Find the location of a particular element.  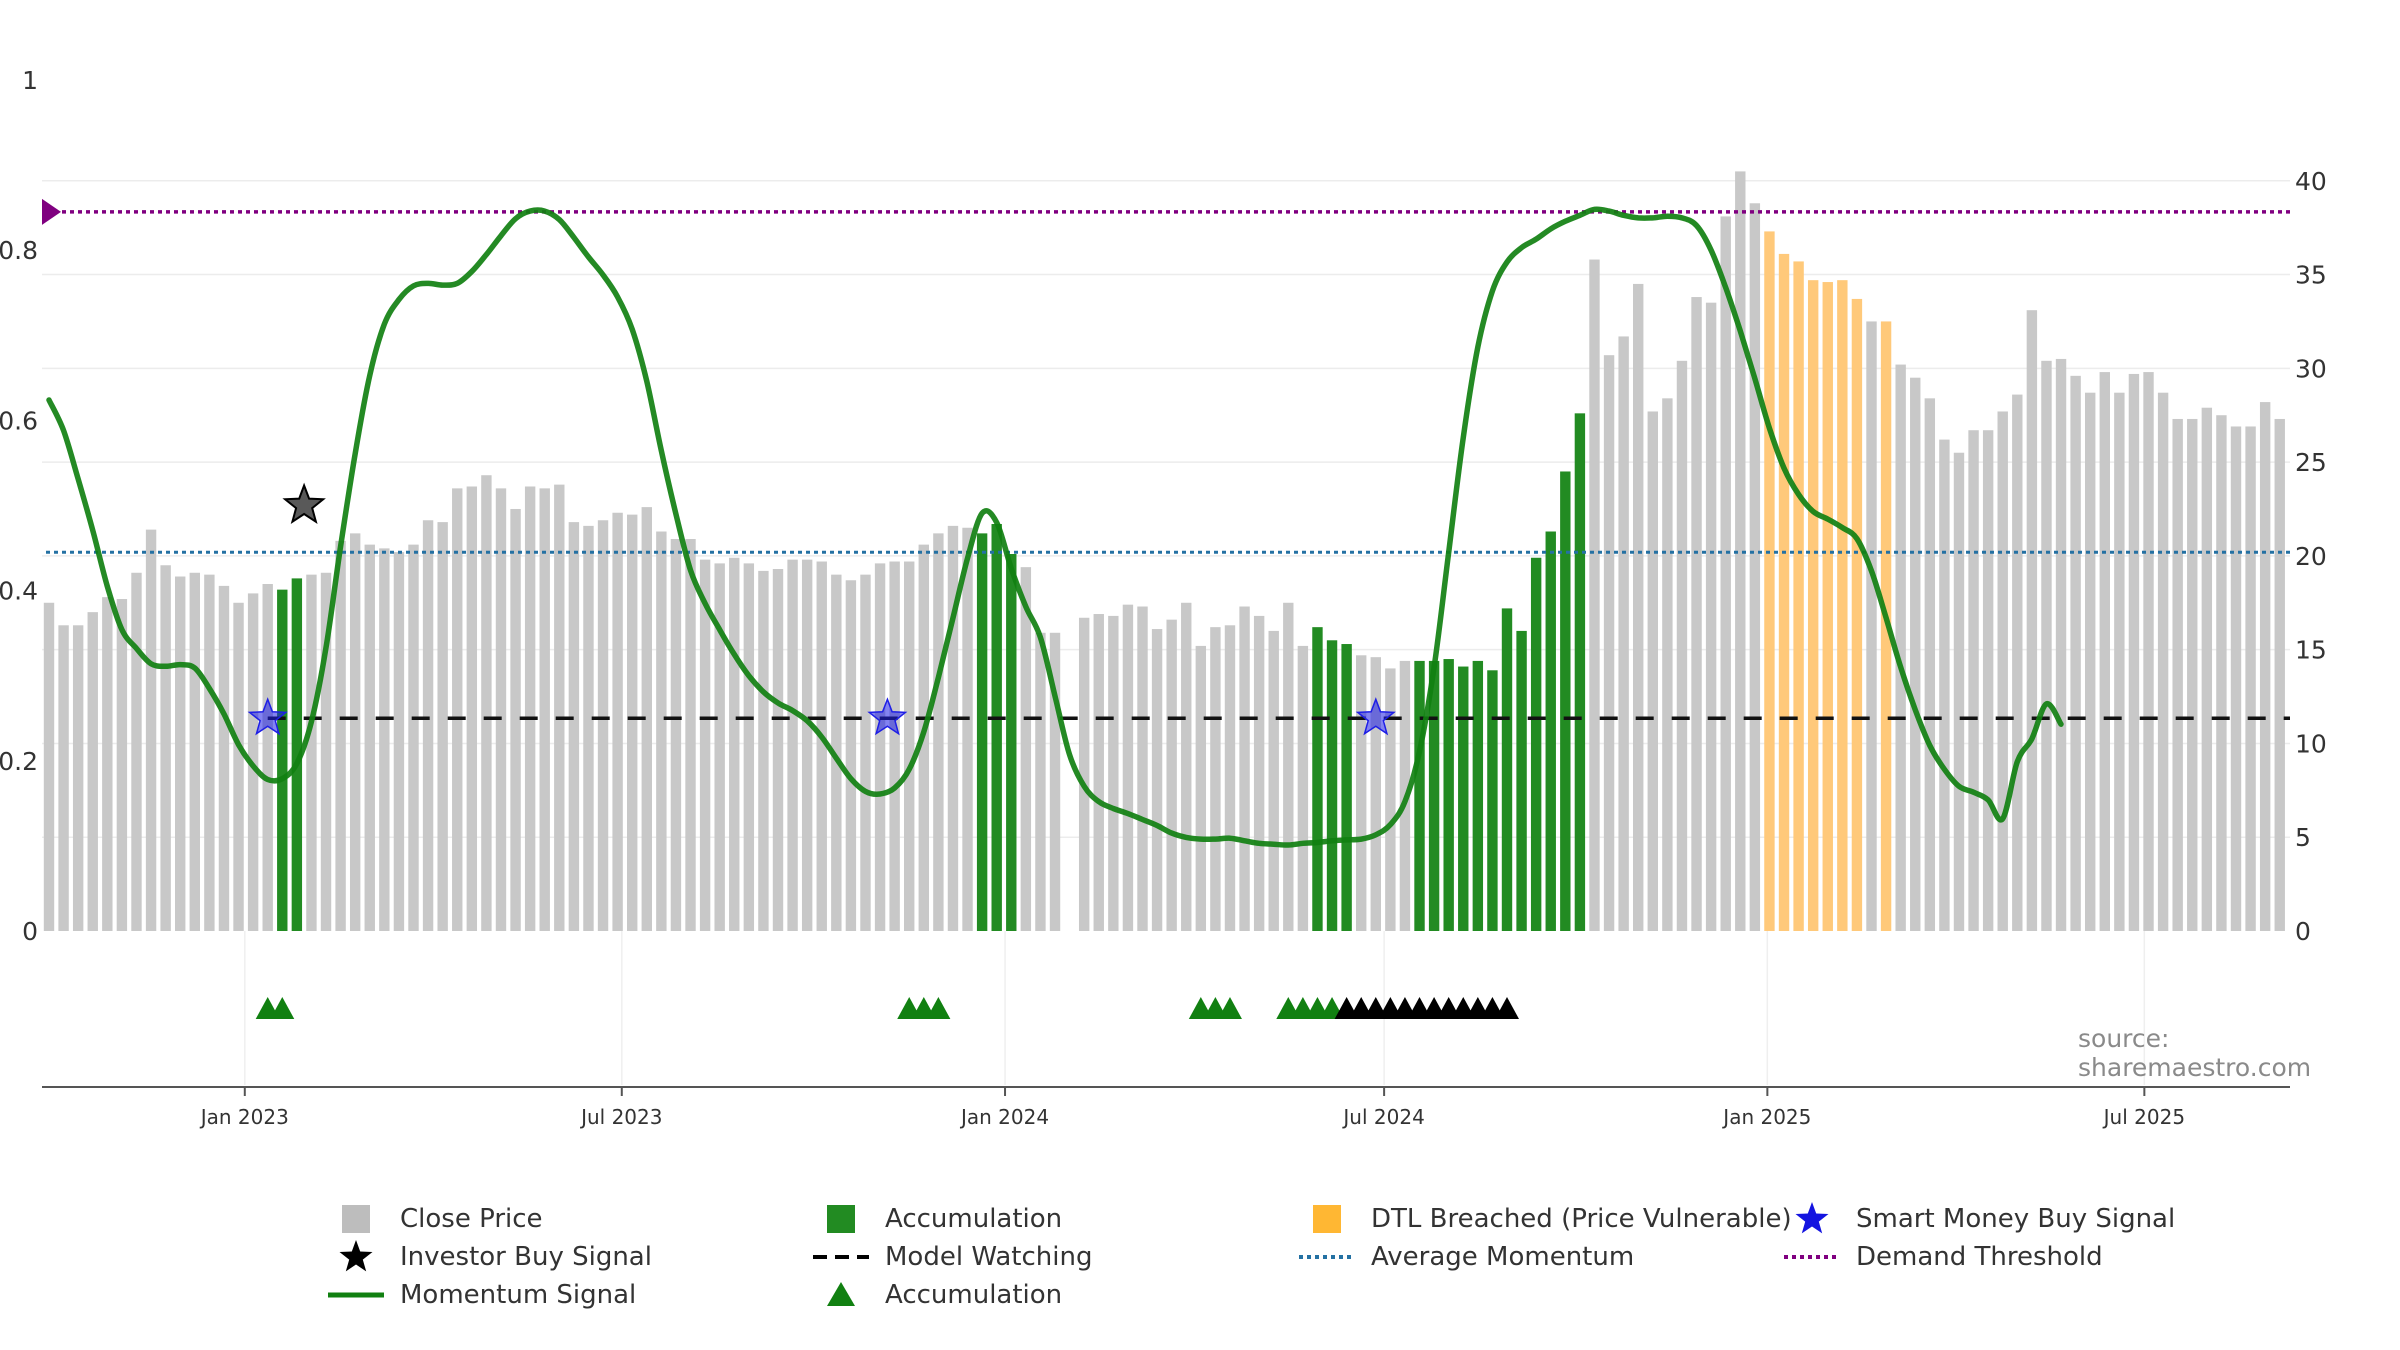

legend-label: Investor Buy Signal is located at coordinates (526, 1257).